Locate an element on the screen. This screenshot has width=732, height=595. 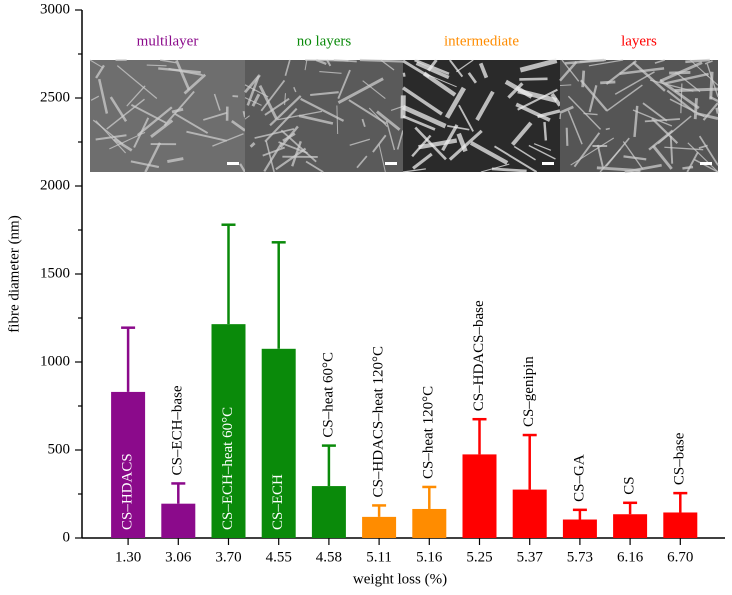
y-tick-label: 1500 is located at coordinates (55, 273).